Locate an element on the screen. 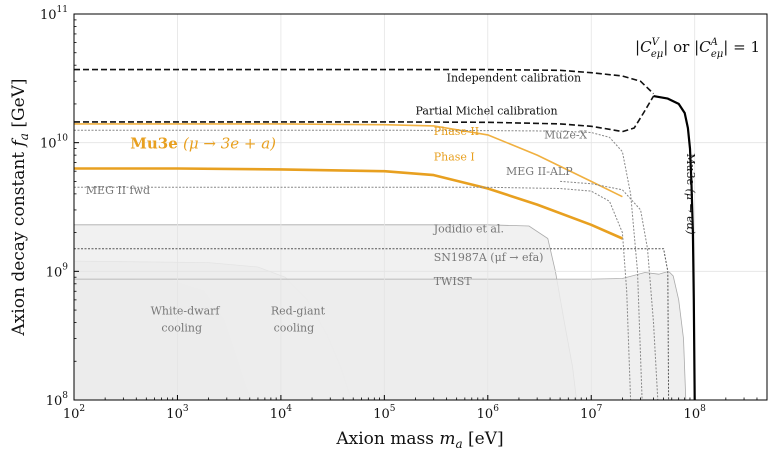 The image size is (770, 454). annotation-jodidio-et-al: Jodidio et al. is located at coordinates (468, 229).